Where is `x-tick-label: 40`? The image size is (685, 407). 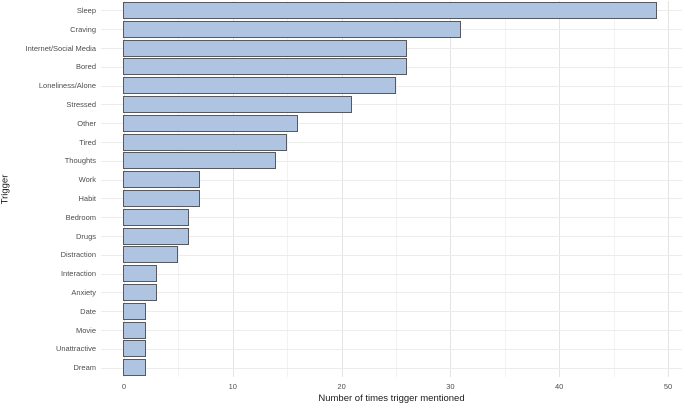
x-tick-label: 40 is located at coordinates (559, 386).